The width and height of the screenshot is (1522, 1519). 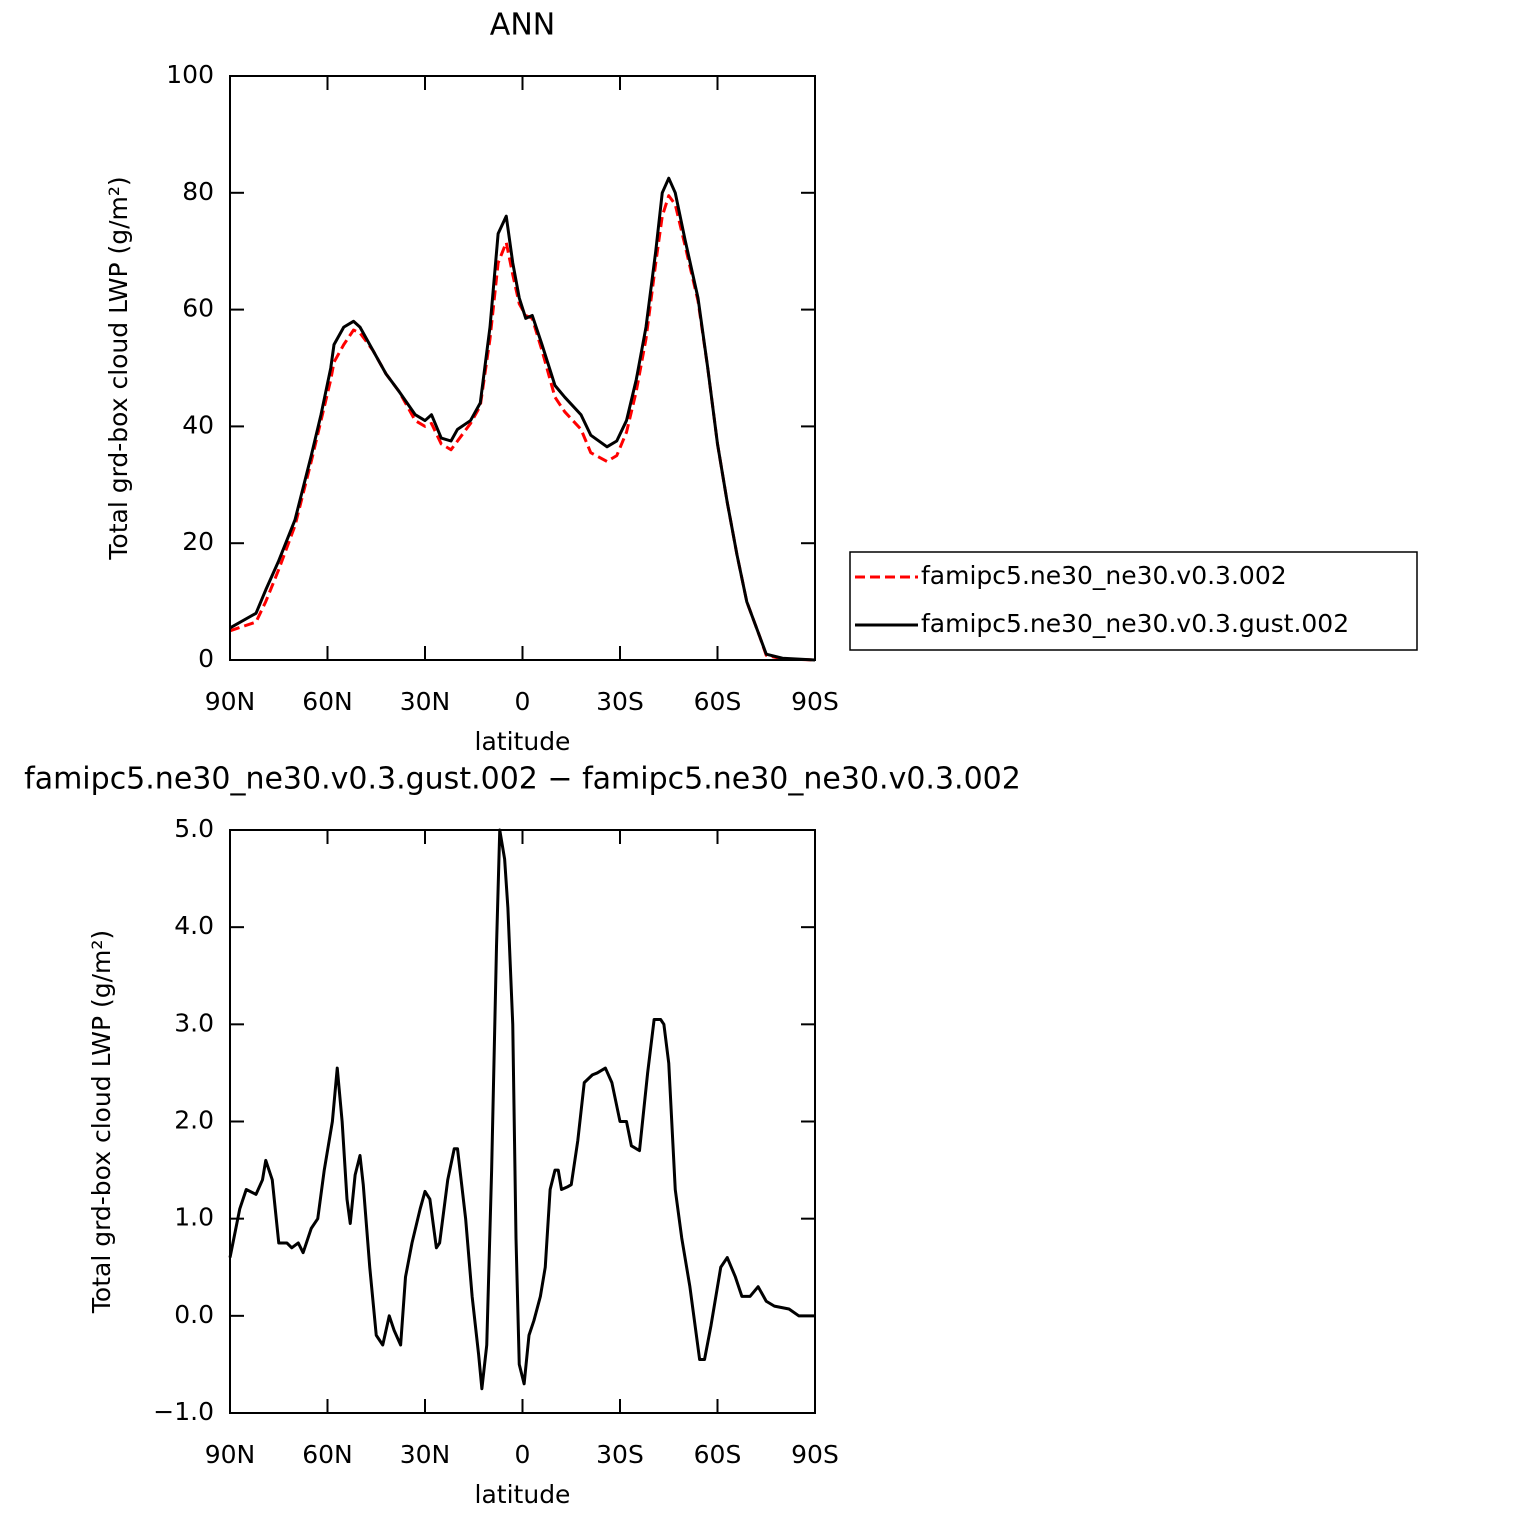 What do you see at coordinates (206, 658) in the screenshot?
I see `y-tick-label: 0` at bounding box center [206, 658].